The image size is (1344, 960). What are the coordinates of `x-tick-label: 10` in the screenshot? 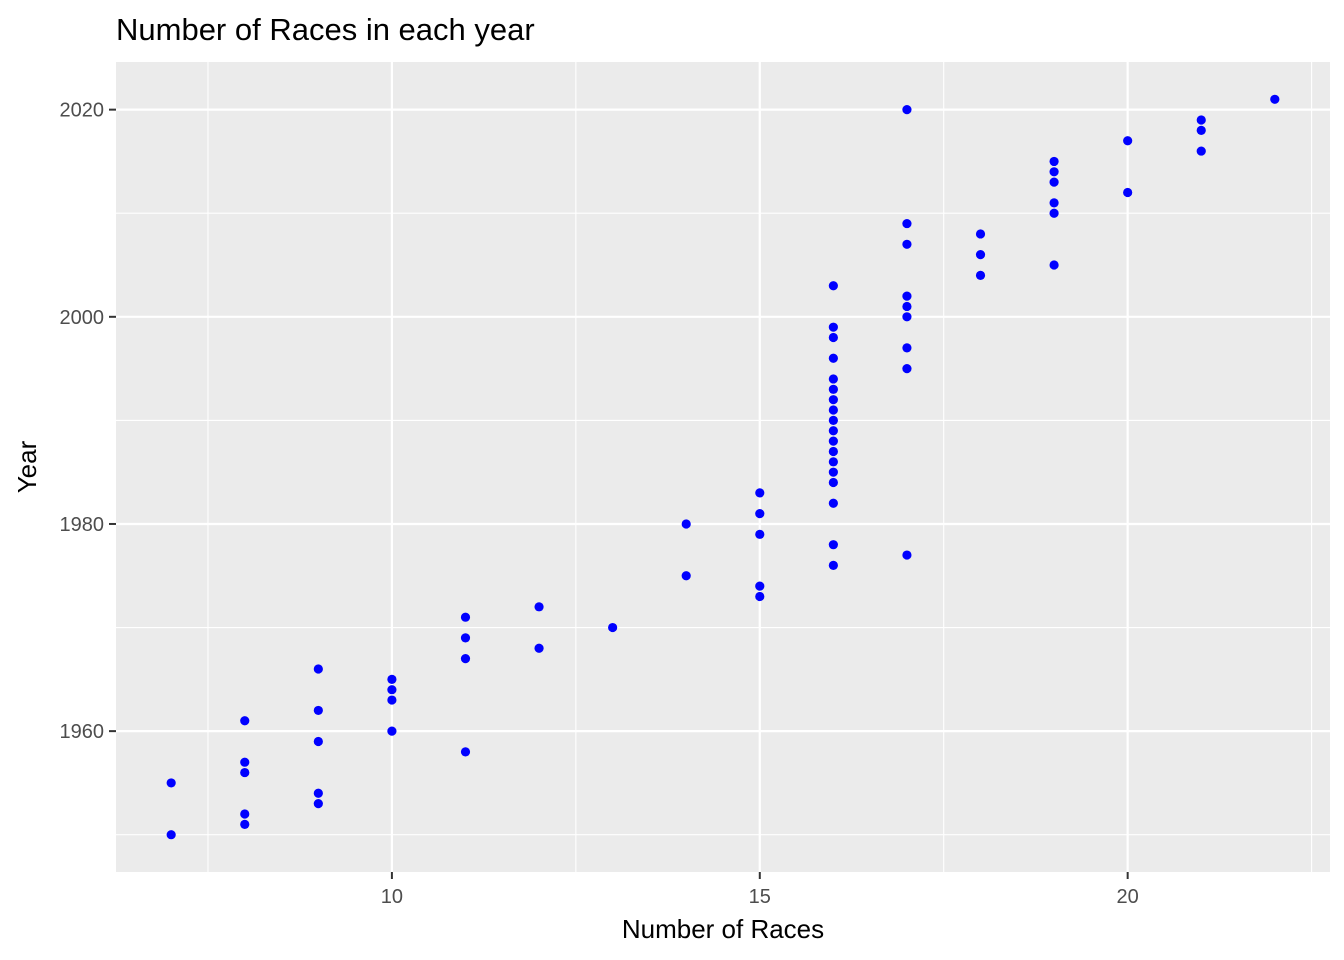 It's located at (392, 897).